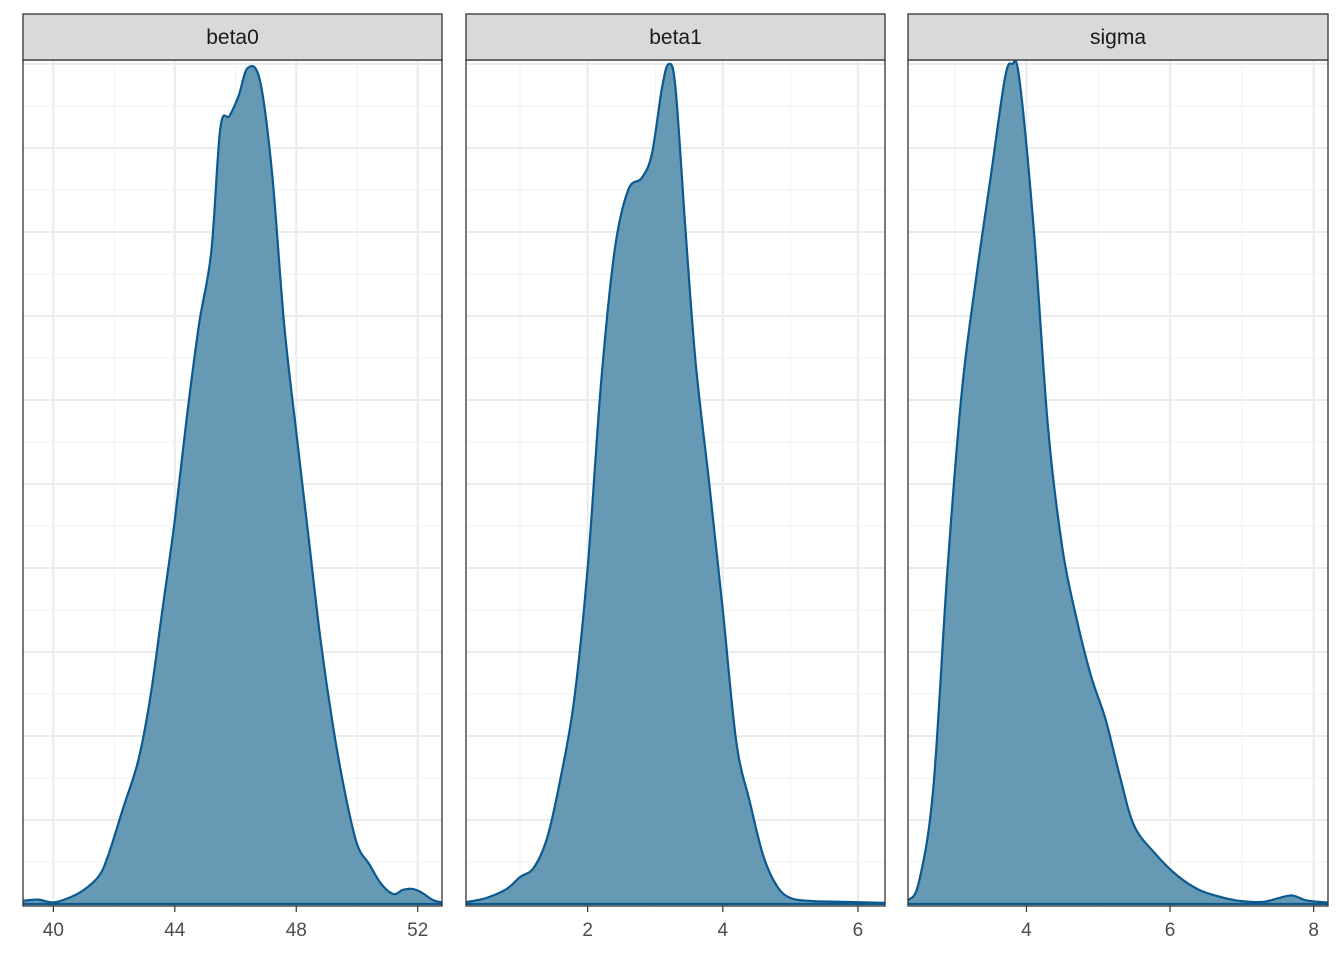  I want to click on facet-strip-label: sigma, so click(1118, 37).